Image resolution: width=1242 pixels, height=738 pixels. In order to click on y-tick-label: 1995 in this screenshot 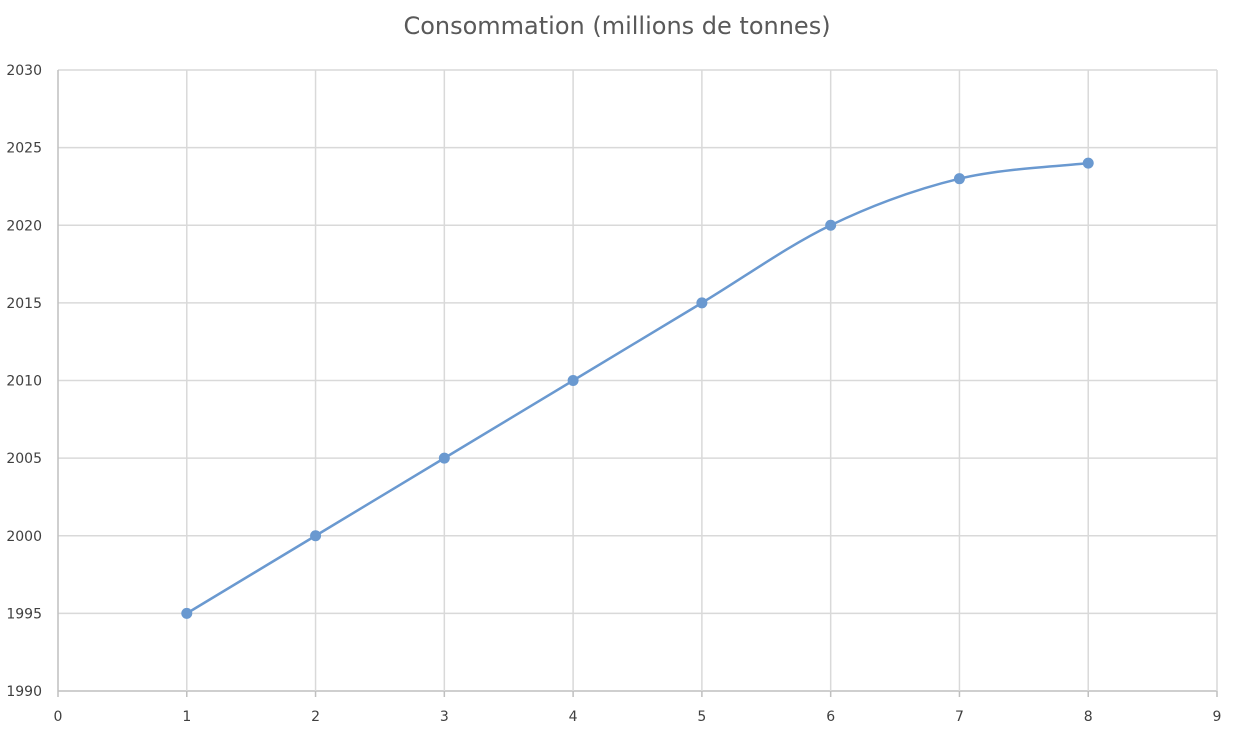, I will do `click(24, 614)`.